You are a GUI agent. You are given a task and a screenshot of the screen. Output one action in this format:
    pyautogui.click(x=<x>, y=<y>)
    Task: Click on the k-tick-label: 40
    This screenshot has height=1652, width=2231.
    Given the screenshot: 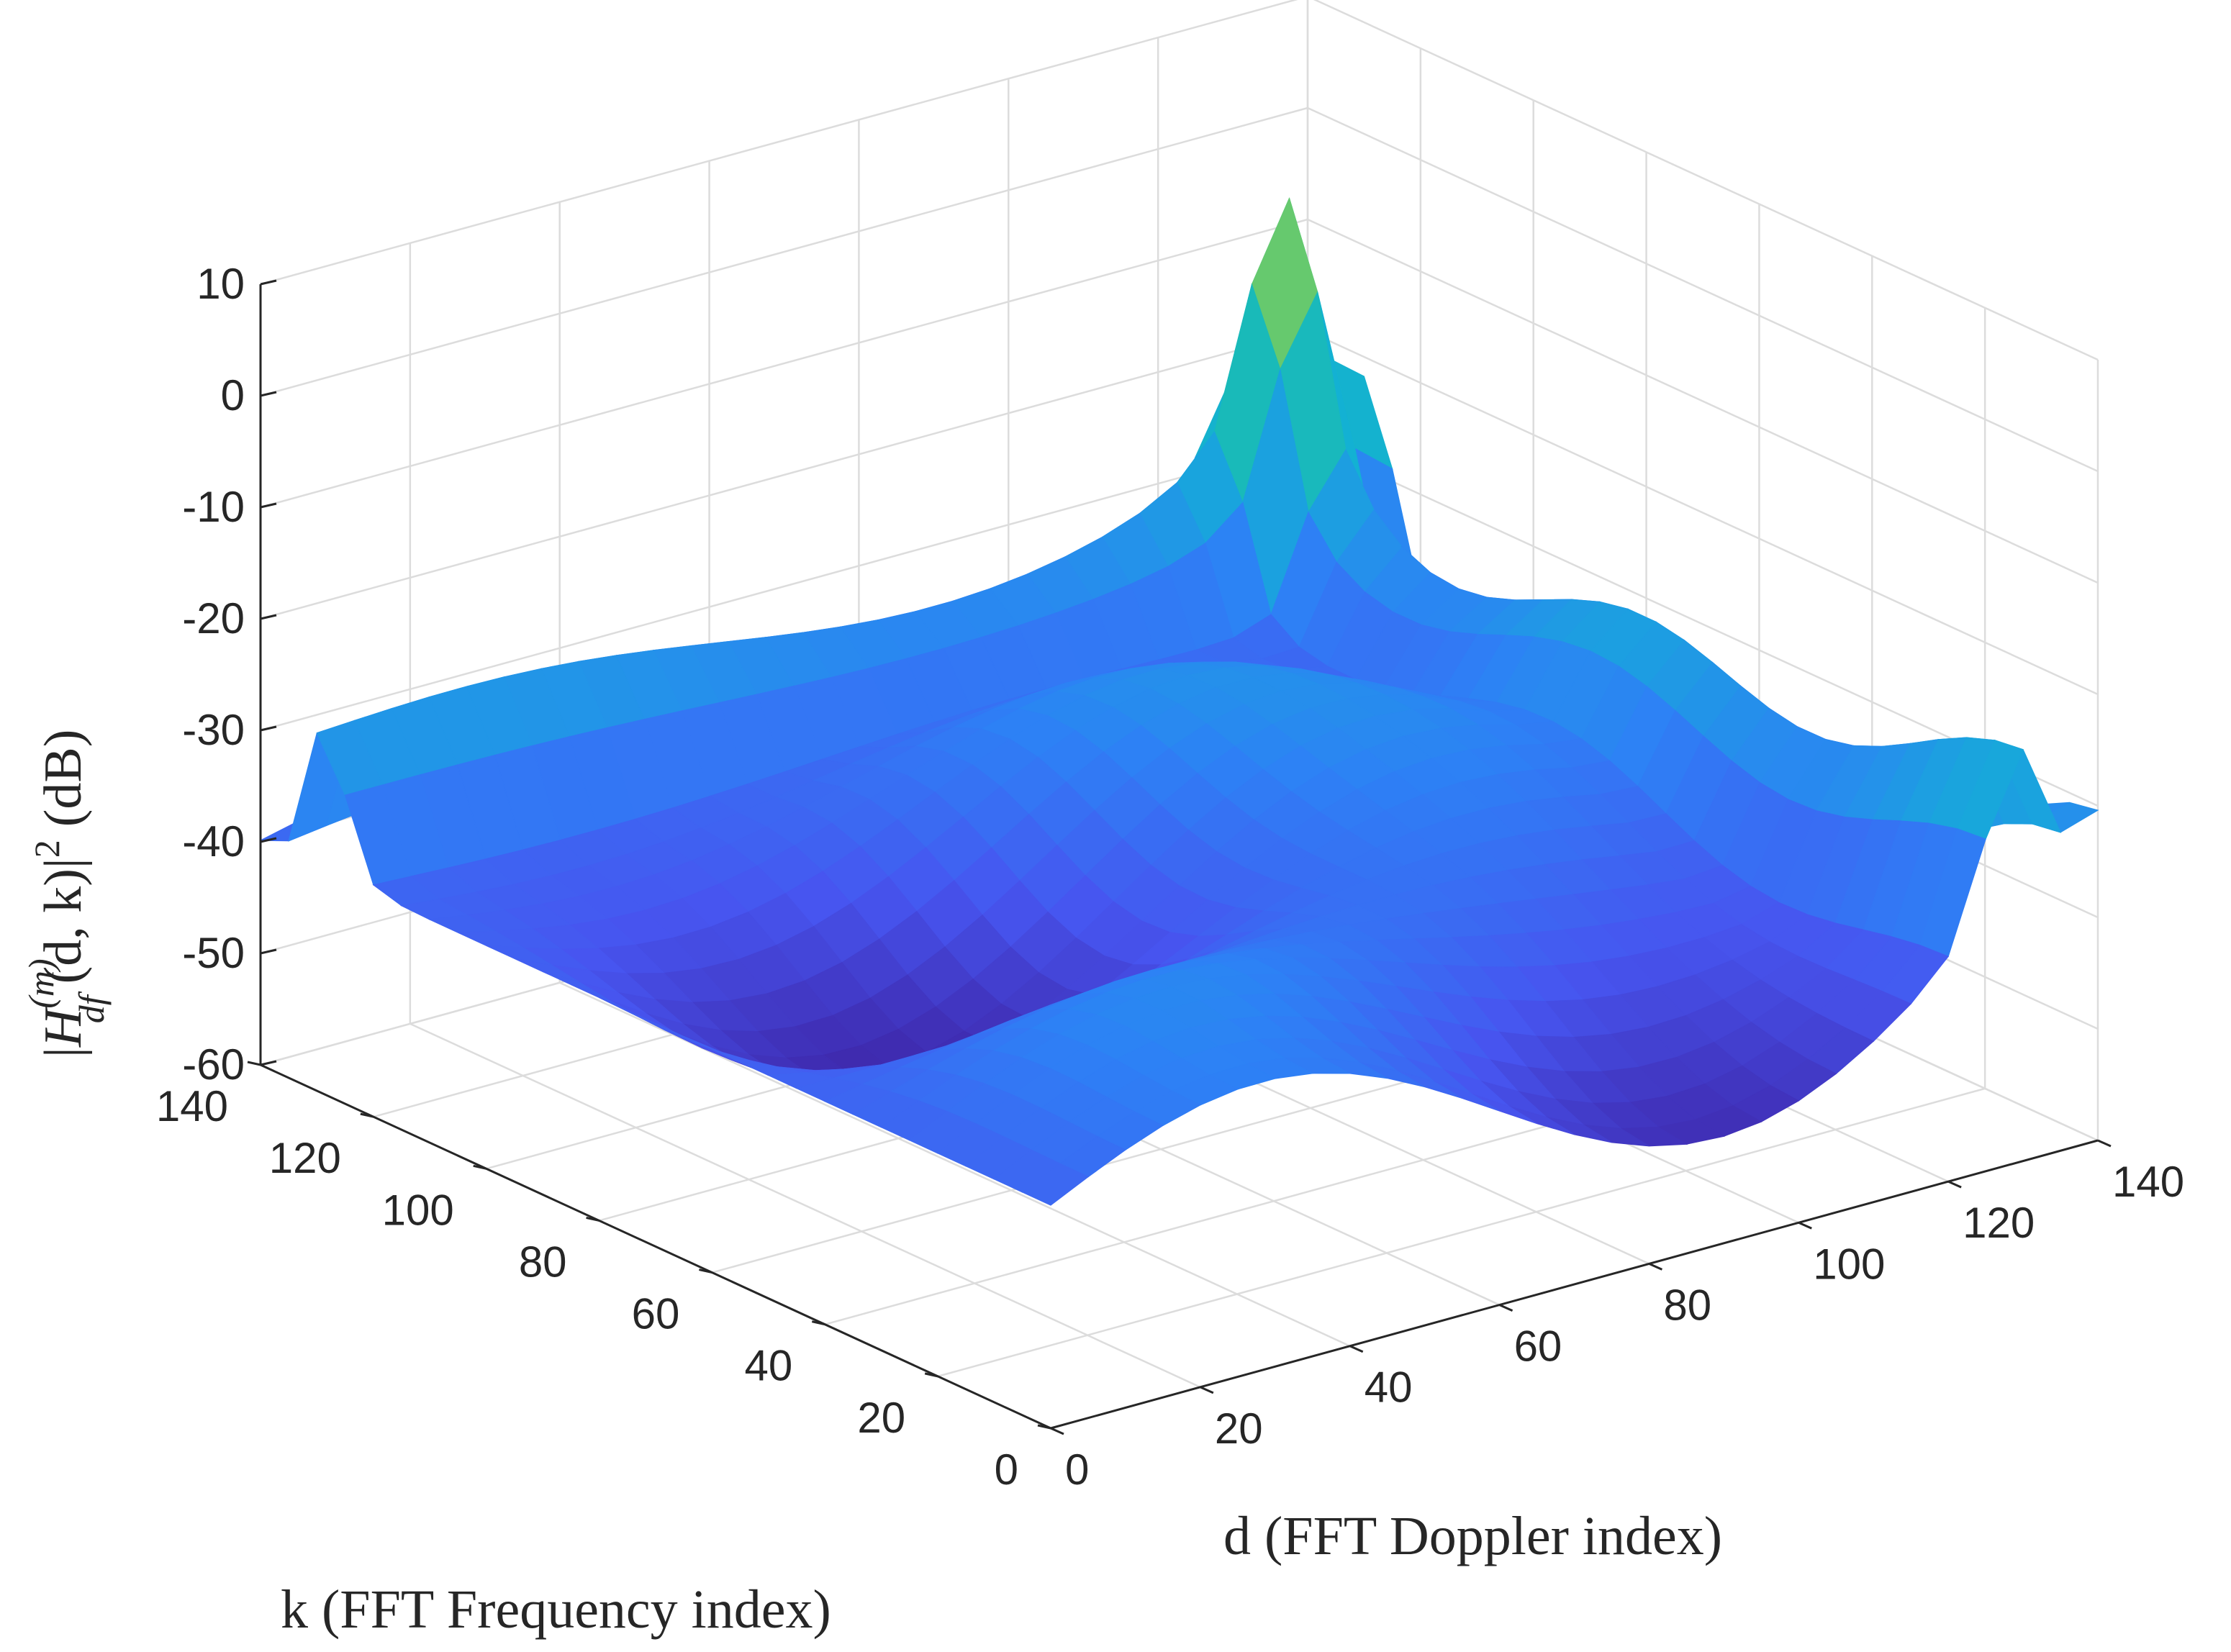 What is the action you would take?
    pyautogui.click(x=769, y=1366)
    